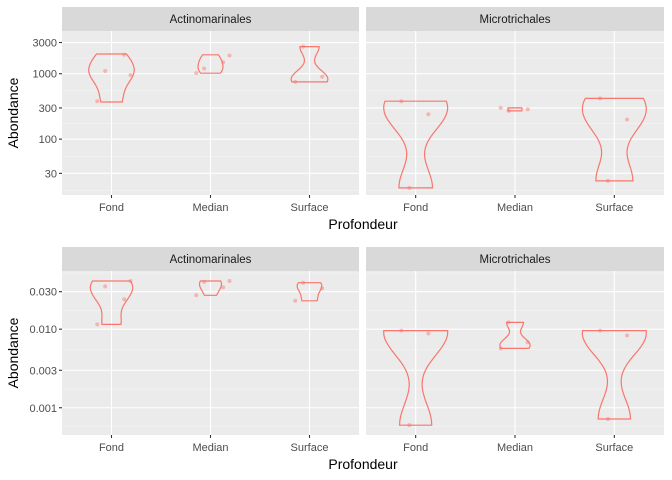 The image size is (672, 480). I want to click on y-tick-label: 0.003, so click(43, 371).